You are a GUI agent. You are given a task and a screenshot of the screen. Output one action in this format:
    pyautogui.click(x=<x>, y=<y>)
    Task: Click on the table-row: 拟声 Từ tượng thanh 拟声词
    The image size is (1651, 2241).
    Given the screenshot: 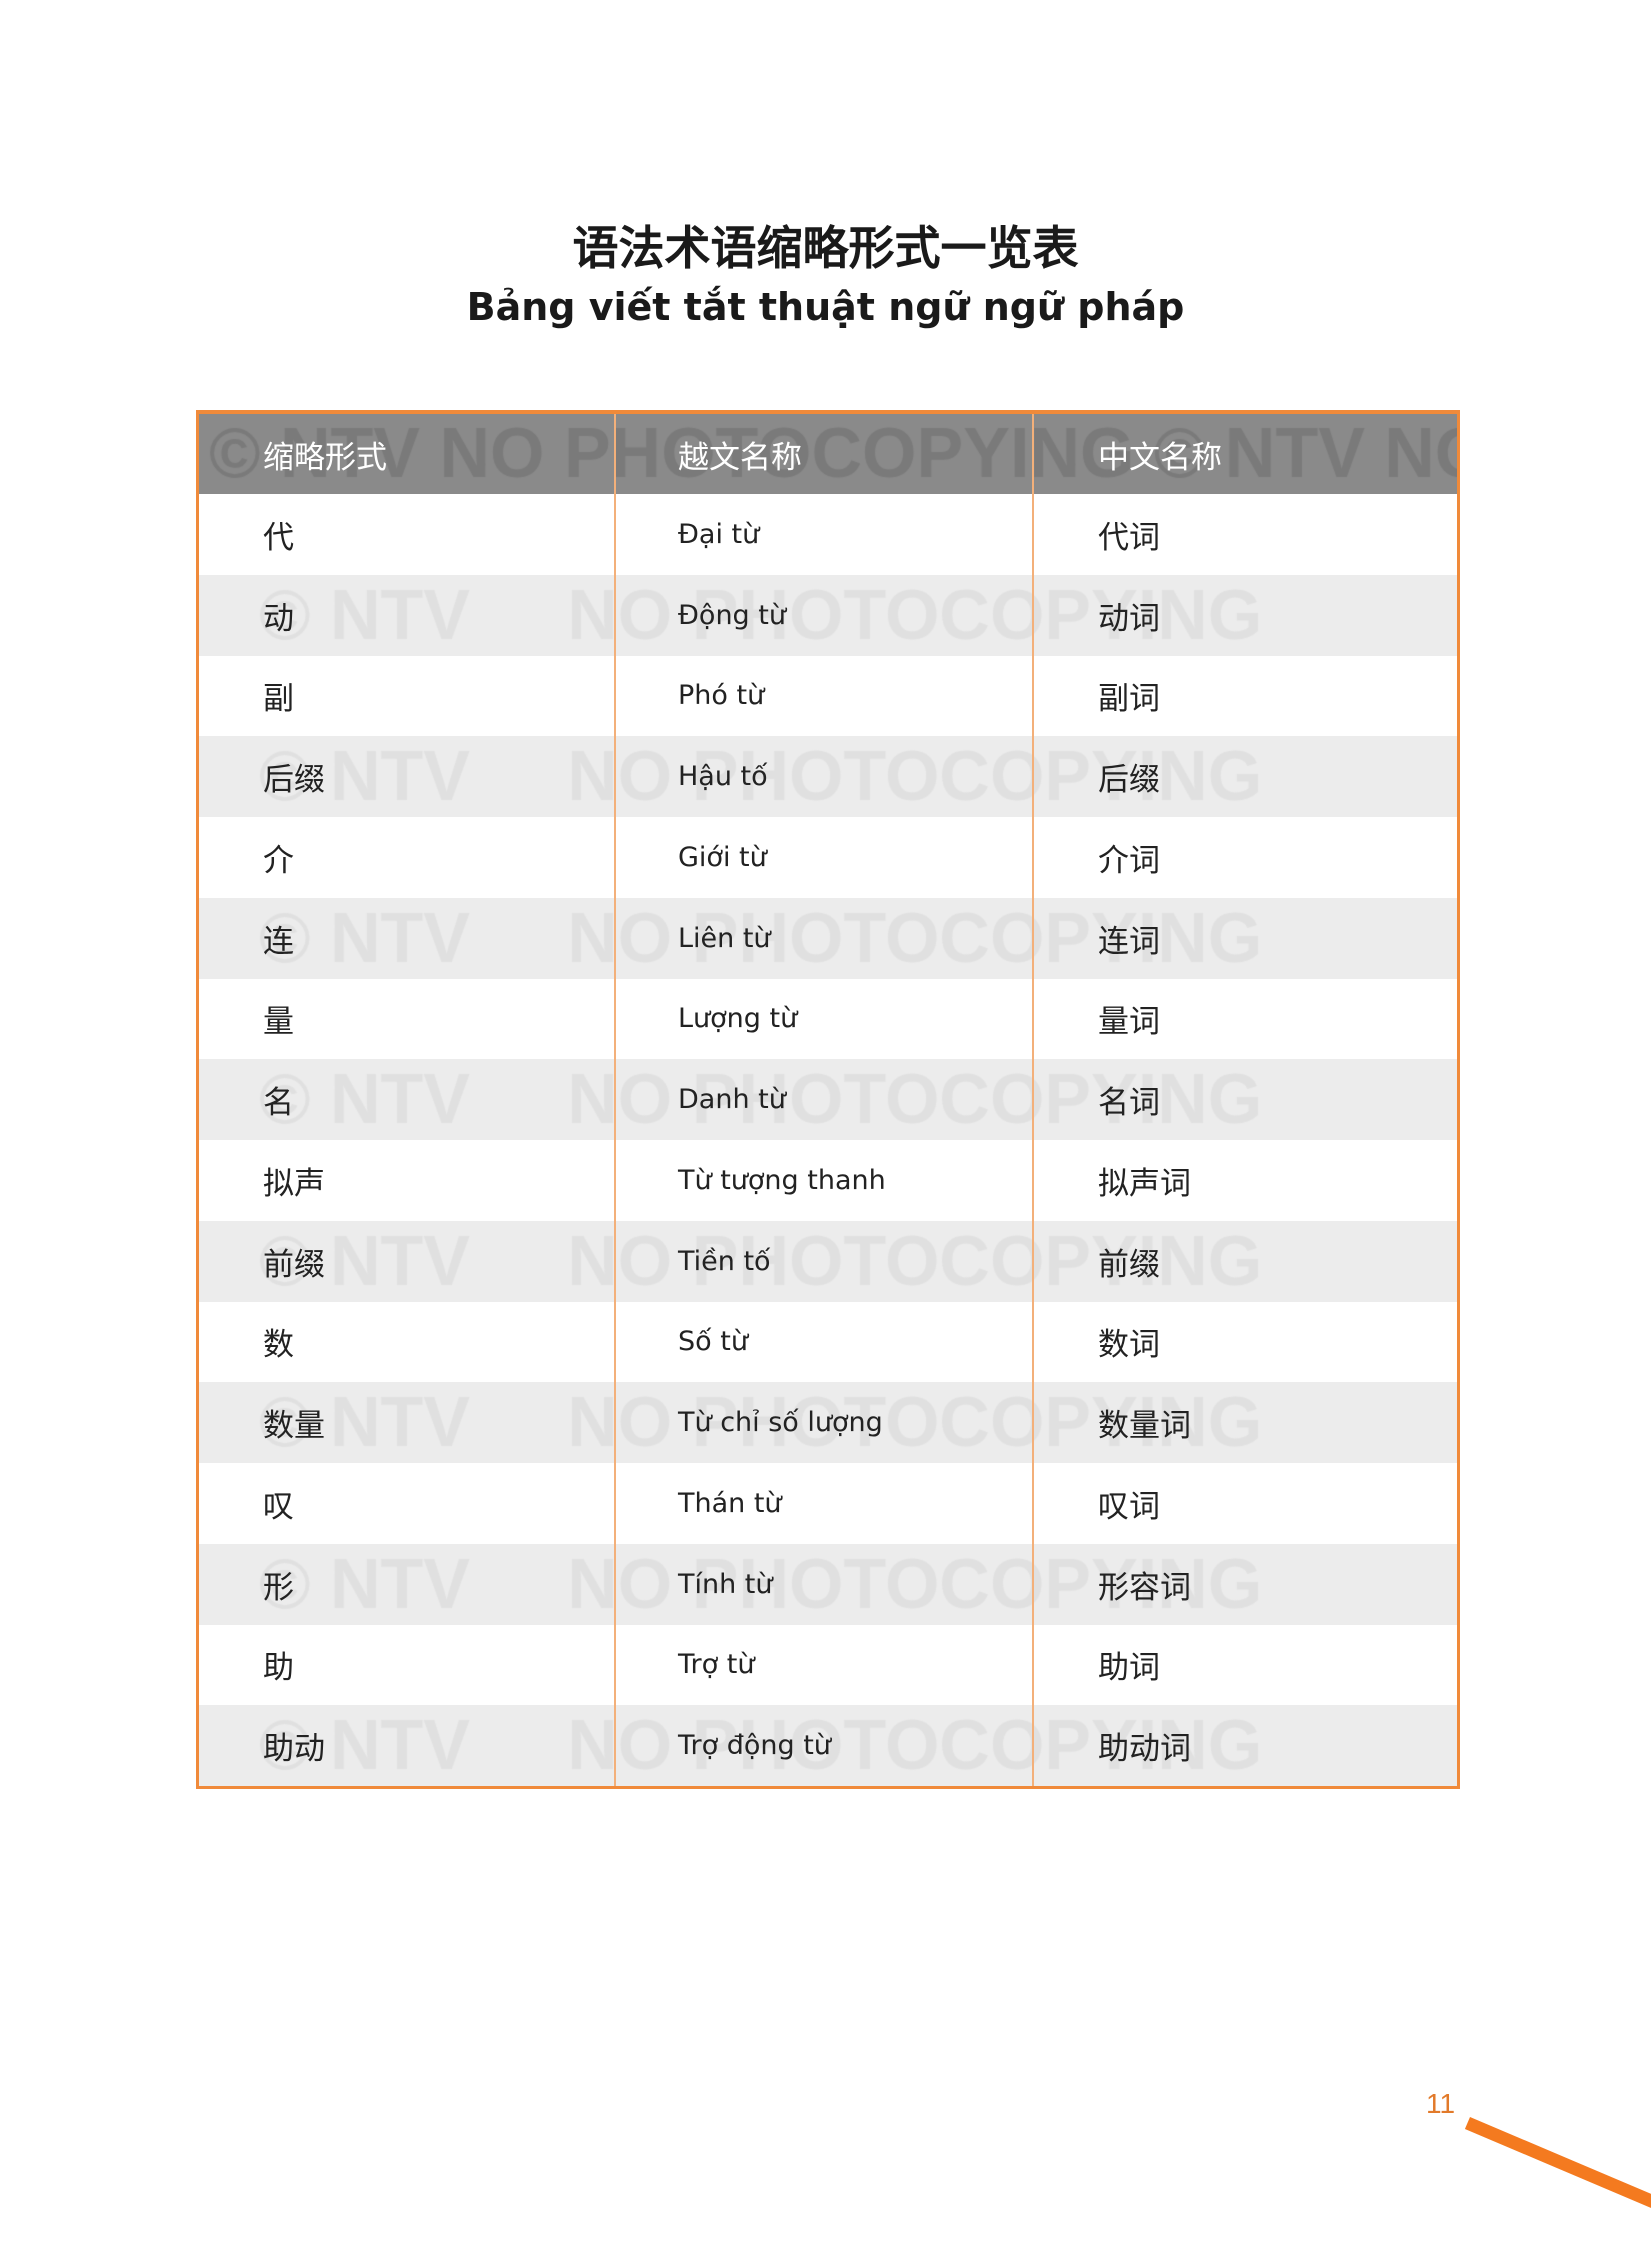 What is the action you would take?
    pyautogui.click(x=828, y=1180)
    